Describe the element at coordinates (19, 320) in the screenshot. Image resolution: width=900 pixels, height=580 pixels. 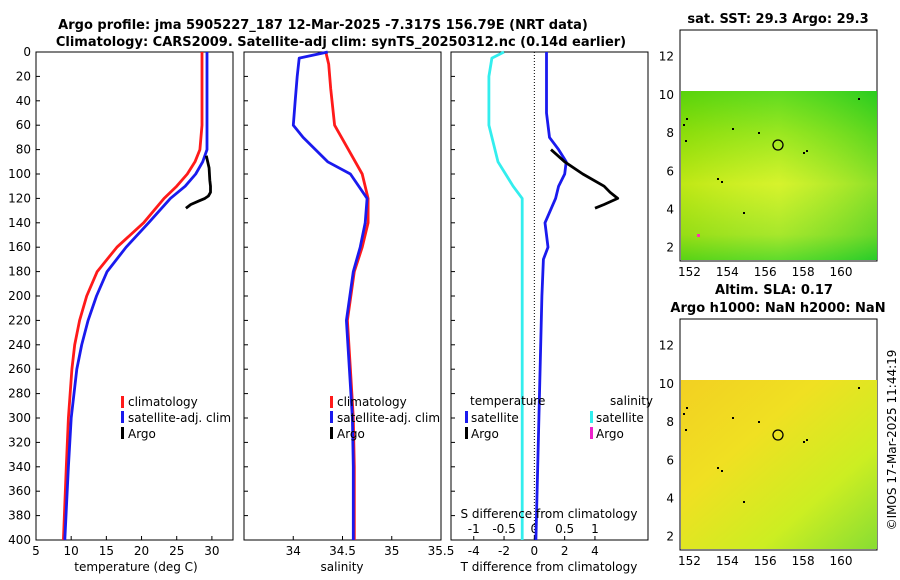
I see `y-tick-label: 220` at that location.